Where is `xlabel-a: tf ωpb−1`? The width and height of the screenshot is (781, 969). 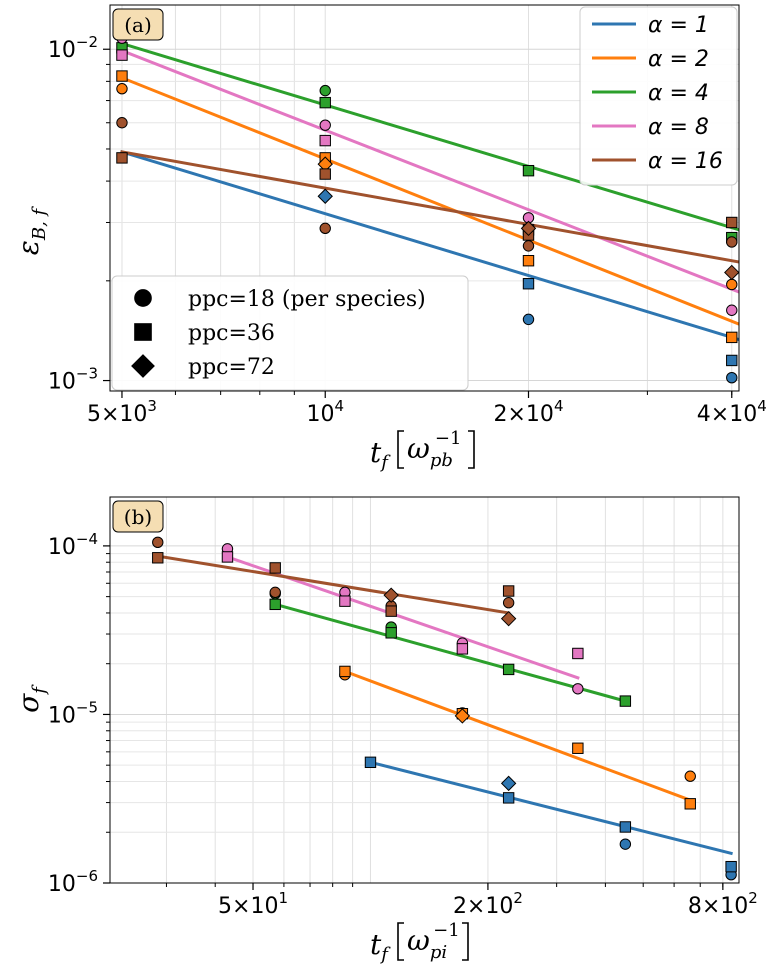
xlabel-a: tf ωpb−1 is located at coordinates (422, 450).